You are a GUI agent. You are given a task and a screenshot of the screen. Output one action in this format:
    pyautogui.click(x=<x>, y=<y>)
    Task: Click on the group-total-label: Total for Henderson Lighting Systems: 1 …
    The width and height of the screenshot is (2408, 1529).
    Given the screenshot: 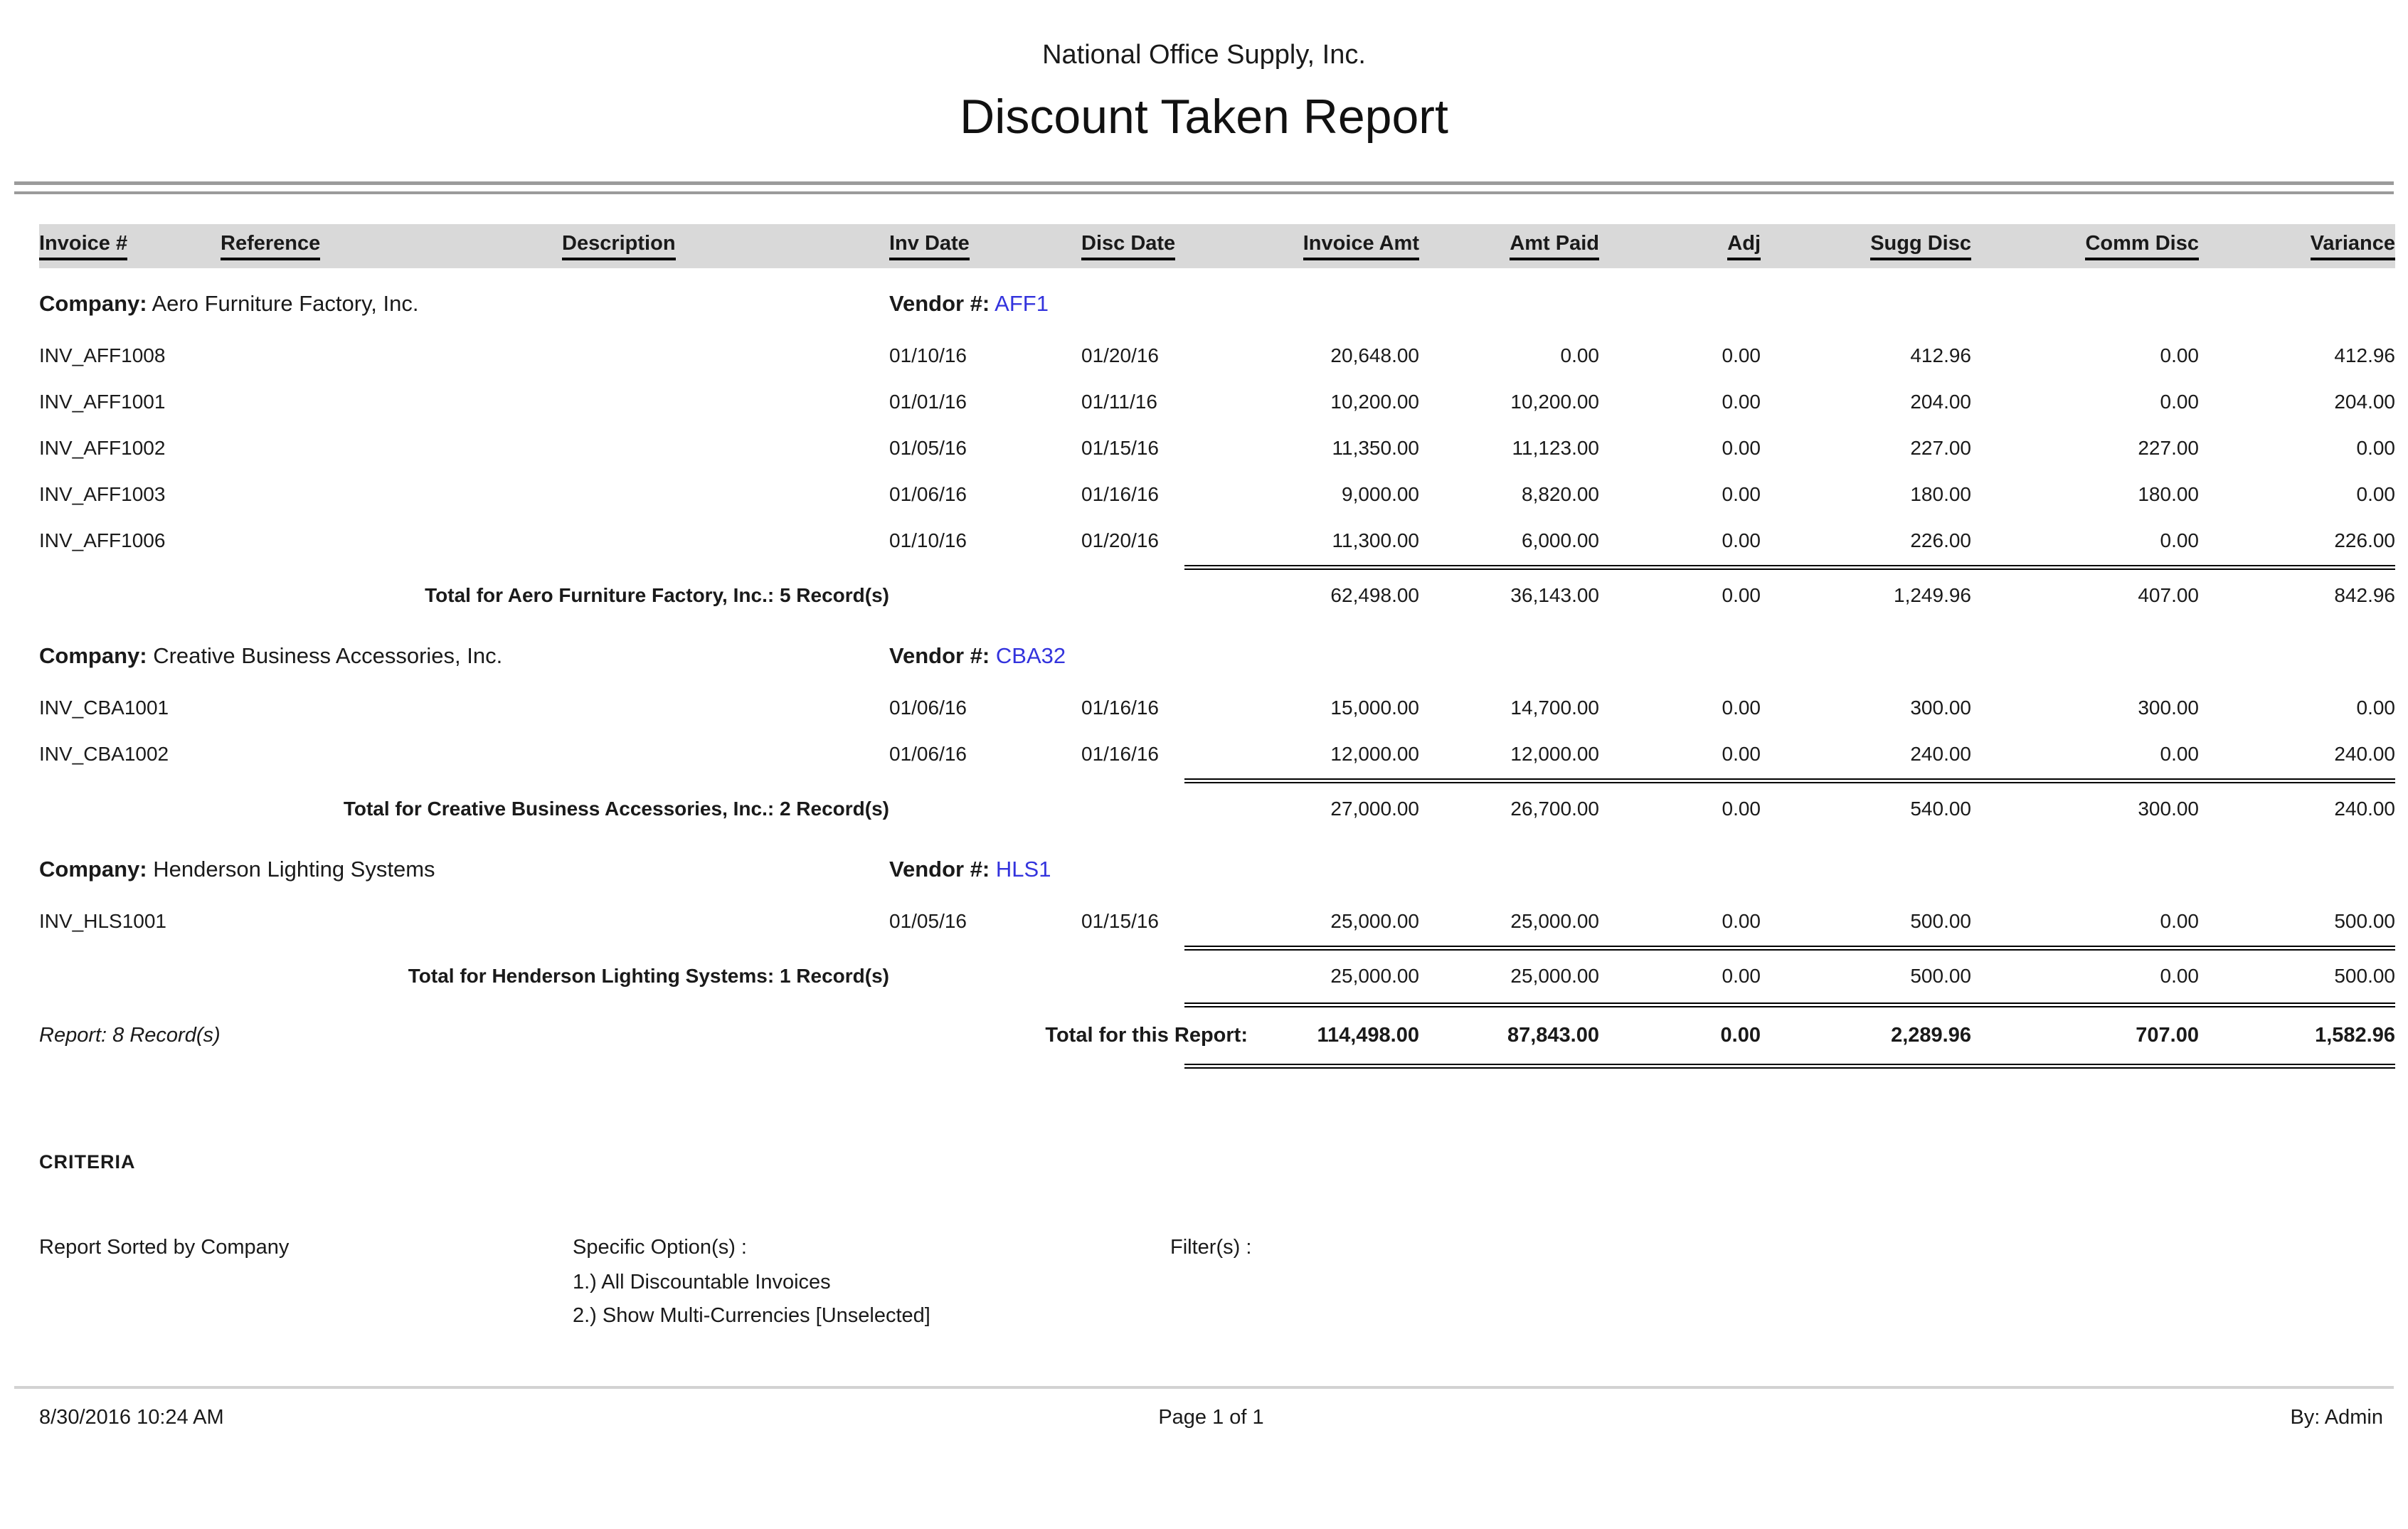 What is the action you would take?
    pyautogui.click(x=648, y=976)
    